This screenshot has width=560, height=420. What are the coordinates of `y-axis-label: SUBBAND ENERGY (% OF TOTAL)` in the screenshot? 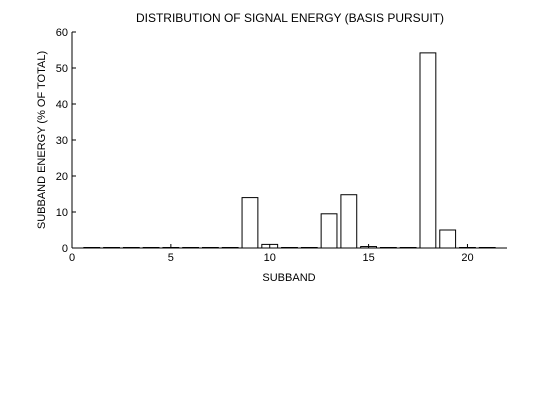 It's located at (42, 140).